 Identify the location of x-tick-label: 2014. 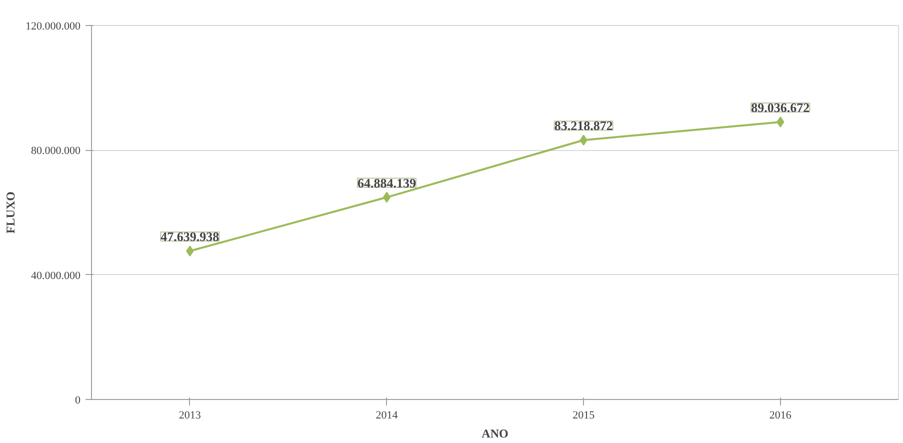
(387, 416).